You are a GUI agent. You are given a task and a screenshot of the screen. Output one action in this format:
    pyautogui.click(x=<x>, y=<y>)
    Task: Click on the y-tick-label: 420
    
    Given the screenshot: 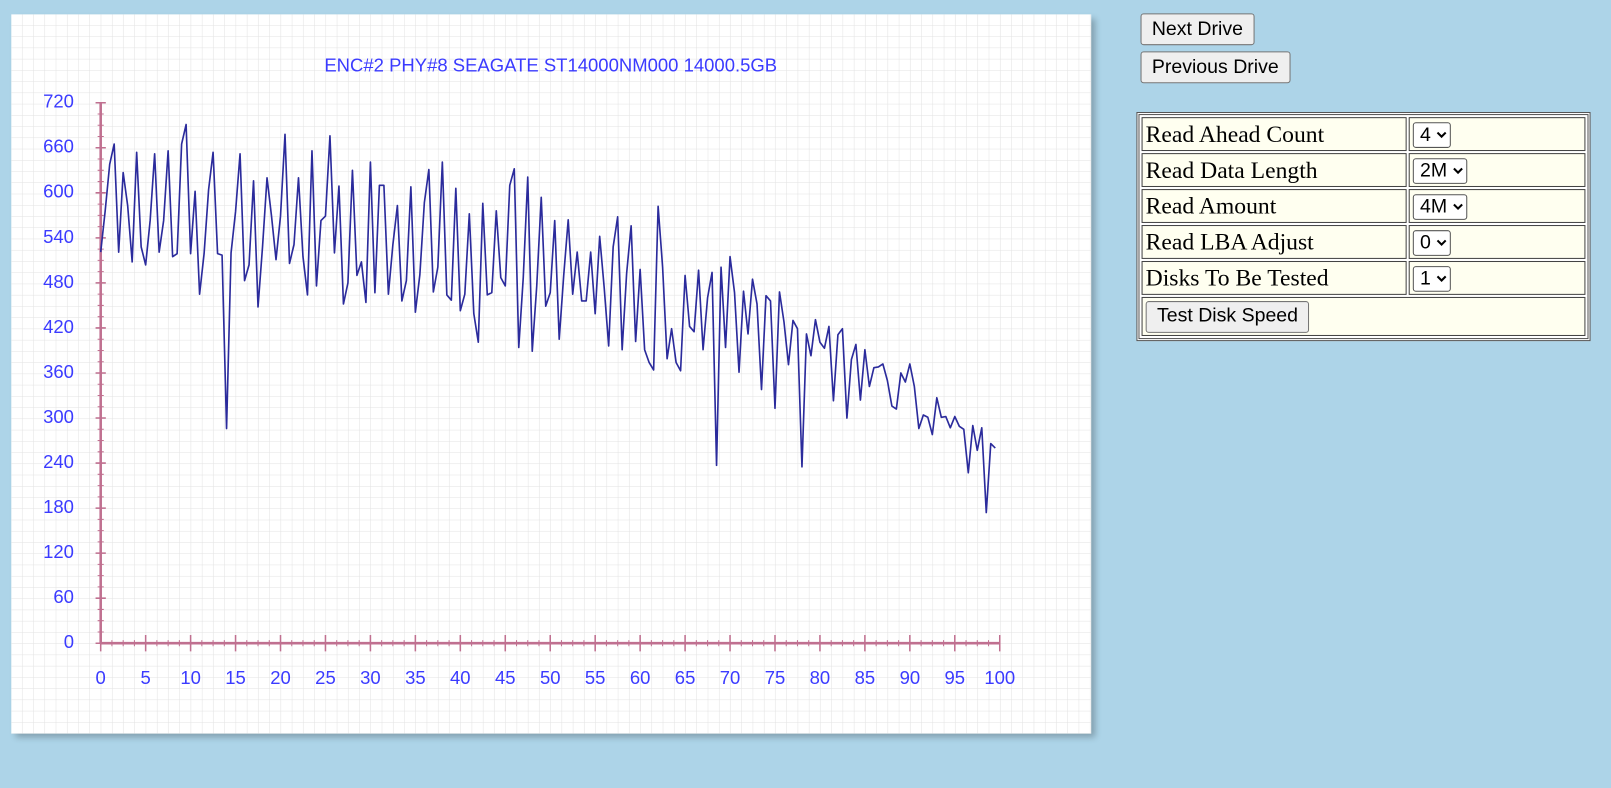 What is the action you would take?
    pyautogui.click(x=58, y=326)
    